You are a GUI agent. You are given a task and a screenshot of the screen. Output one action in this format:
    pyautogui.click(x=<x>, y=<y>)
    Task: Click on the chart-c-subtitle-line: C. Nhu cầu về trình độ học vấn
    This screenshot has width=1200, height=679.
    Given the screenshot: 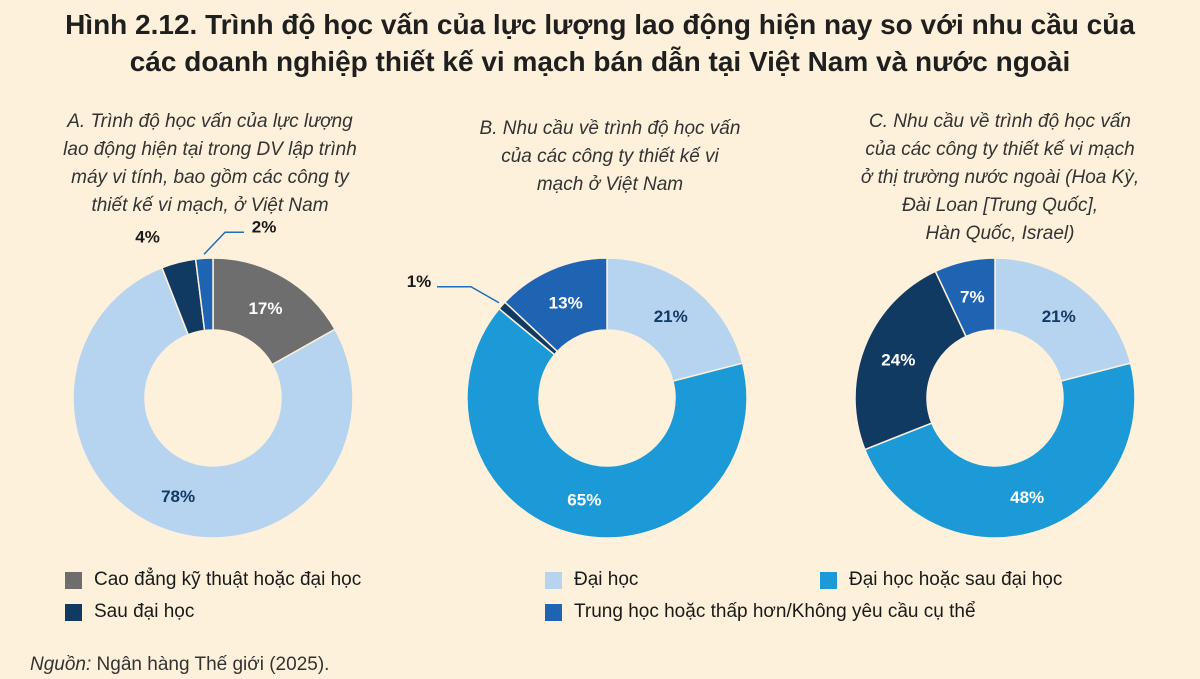 What is the action you would take?
    pyautogui.click(x=1000, y=121)
    